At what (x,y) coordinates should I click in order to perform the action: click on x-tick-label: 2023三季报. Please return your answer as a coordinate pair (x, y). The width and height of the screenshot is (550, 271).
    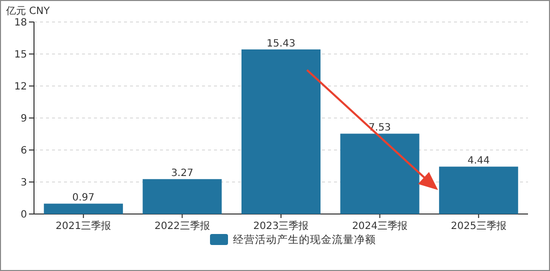
    Looking at the image, I should click on (281, 226).